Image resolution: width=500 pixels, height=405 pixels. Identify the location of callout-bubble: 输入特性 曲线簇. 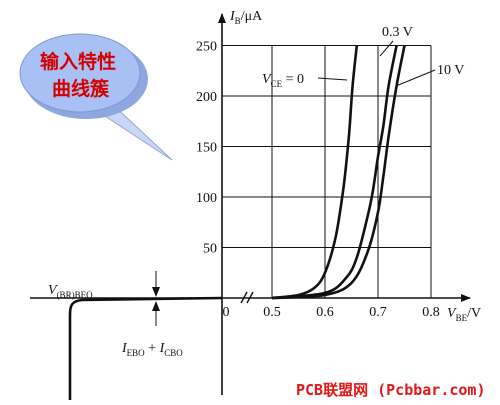
(96, 97).